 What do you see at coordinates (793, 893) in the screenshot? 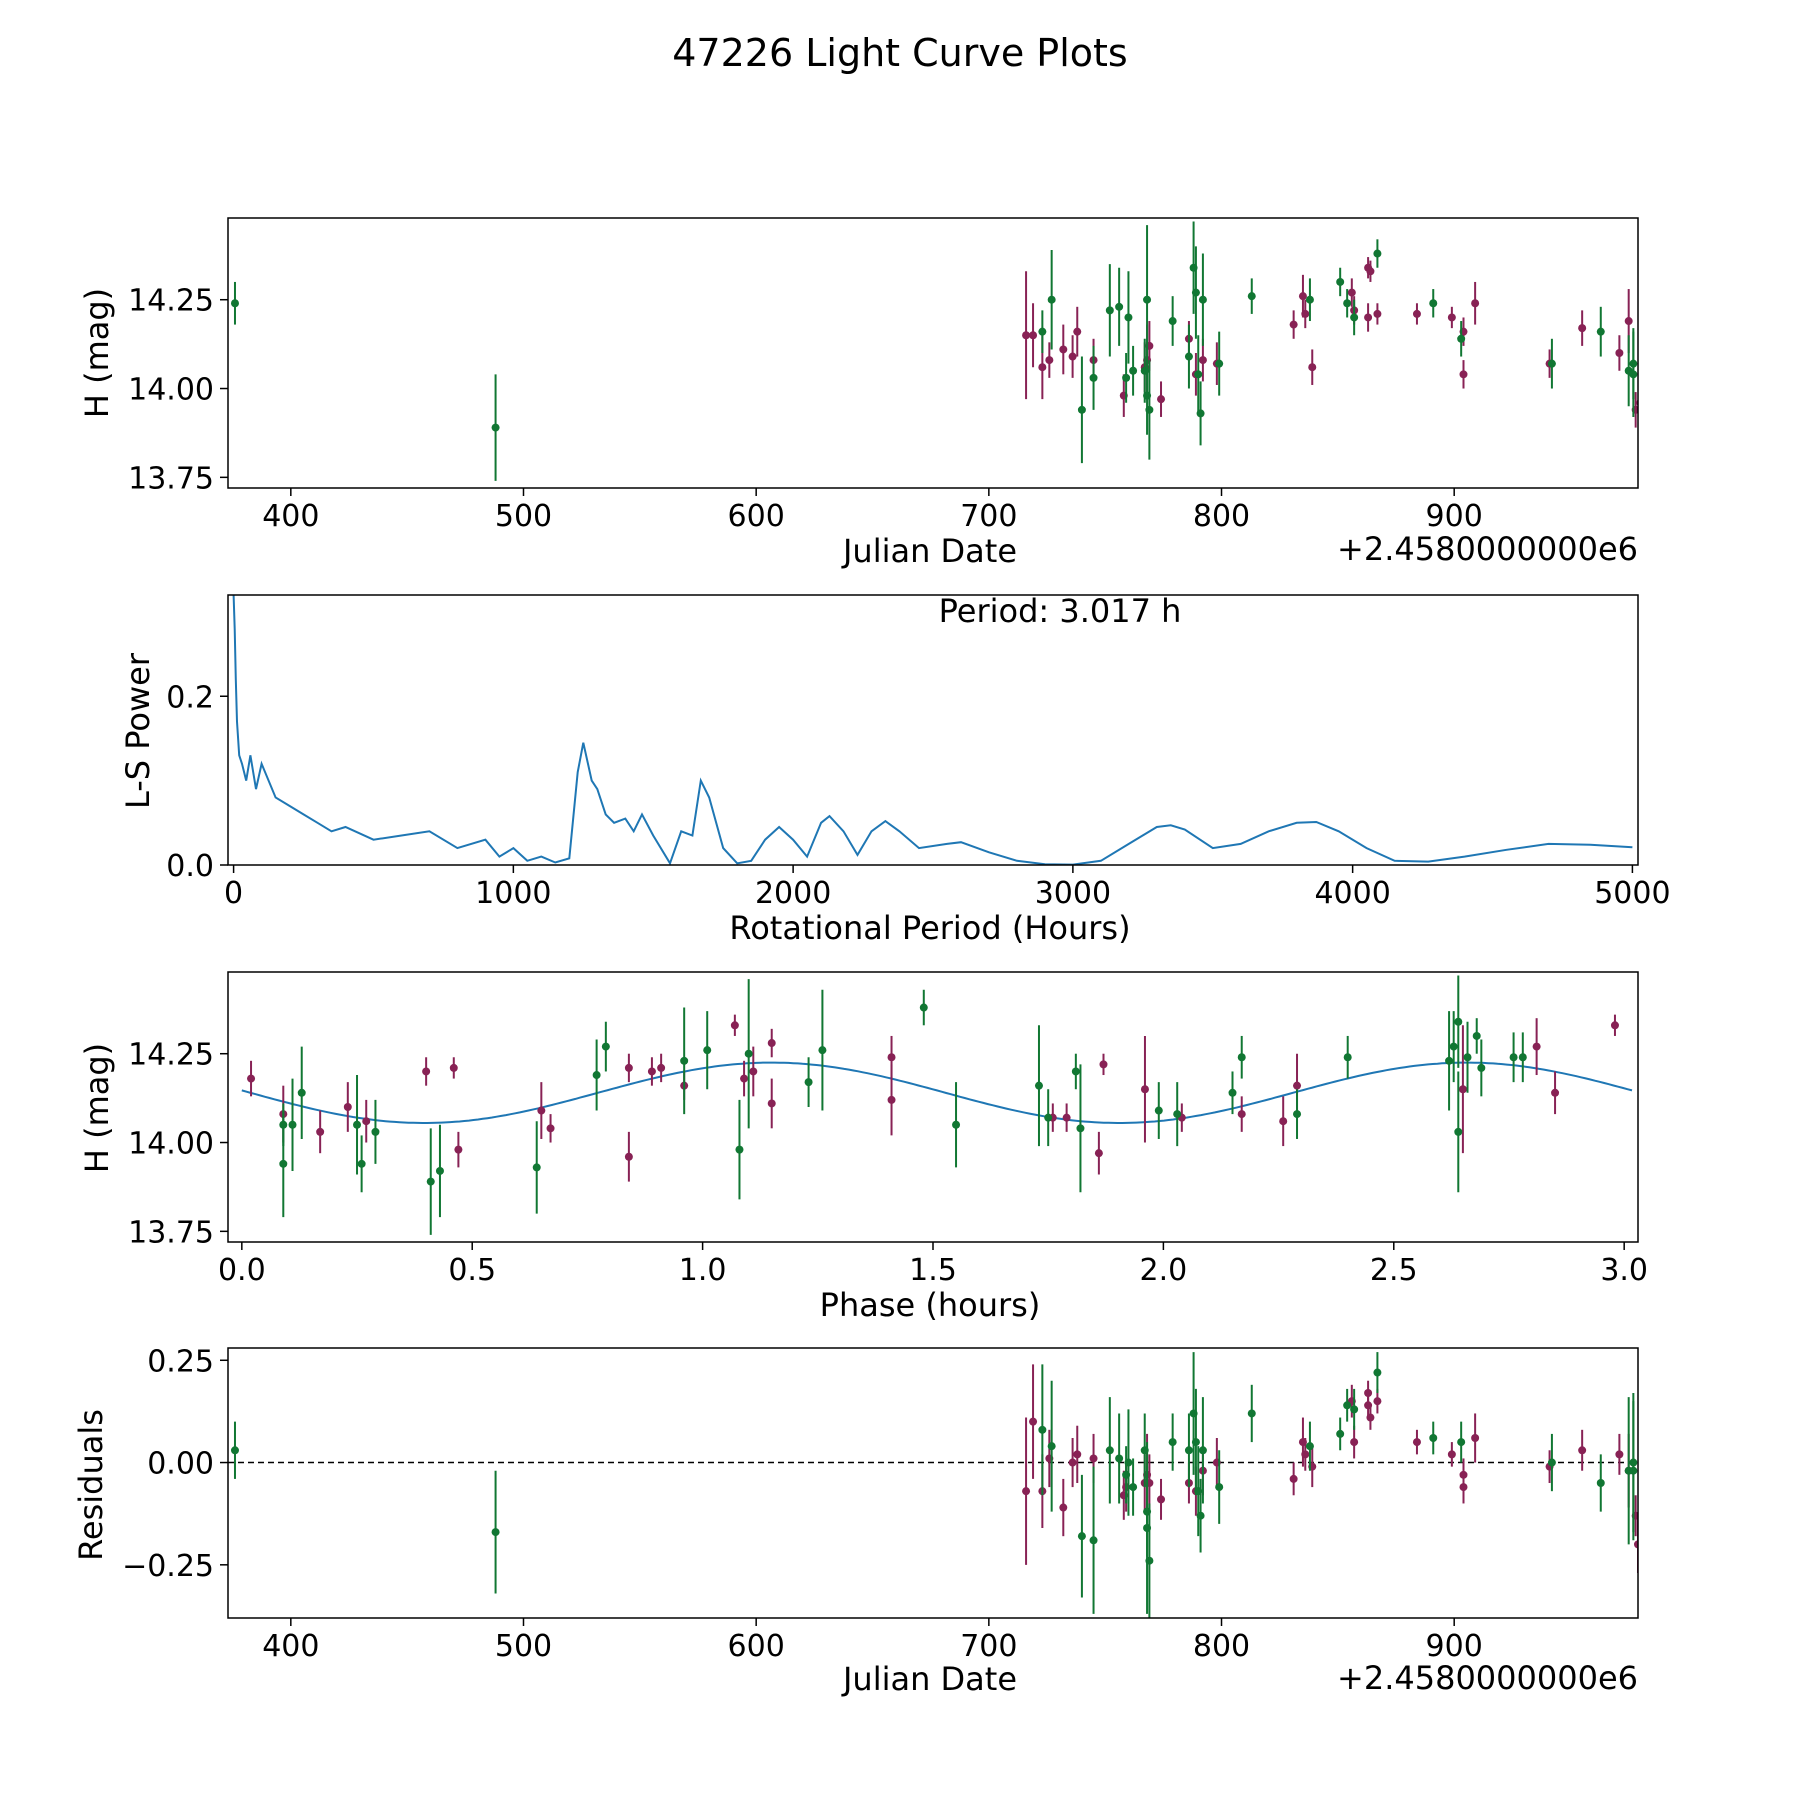
I see `periodogram-xtick-label: 2000` at bounding box center [793, 893].